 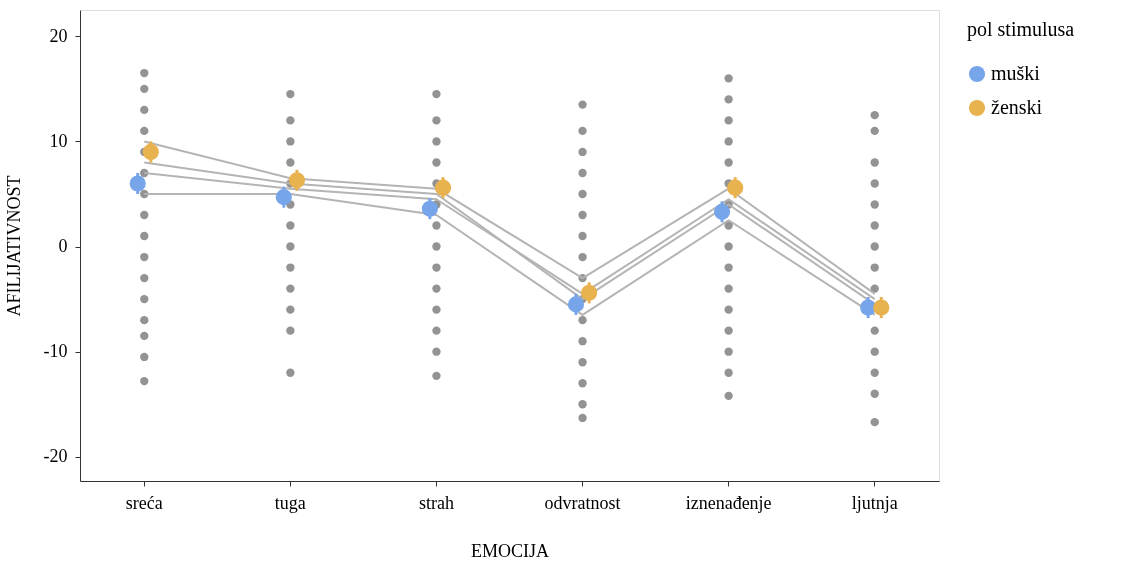 I want to click on x-tick-label: odvratnost, so click(x=582, y=502).